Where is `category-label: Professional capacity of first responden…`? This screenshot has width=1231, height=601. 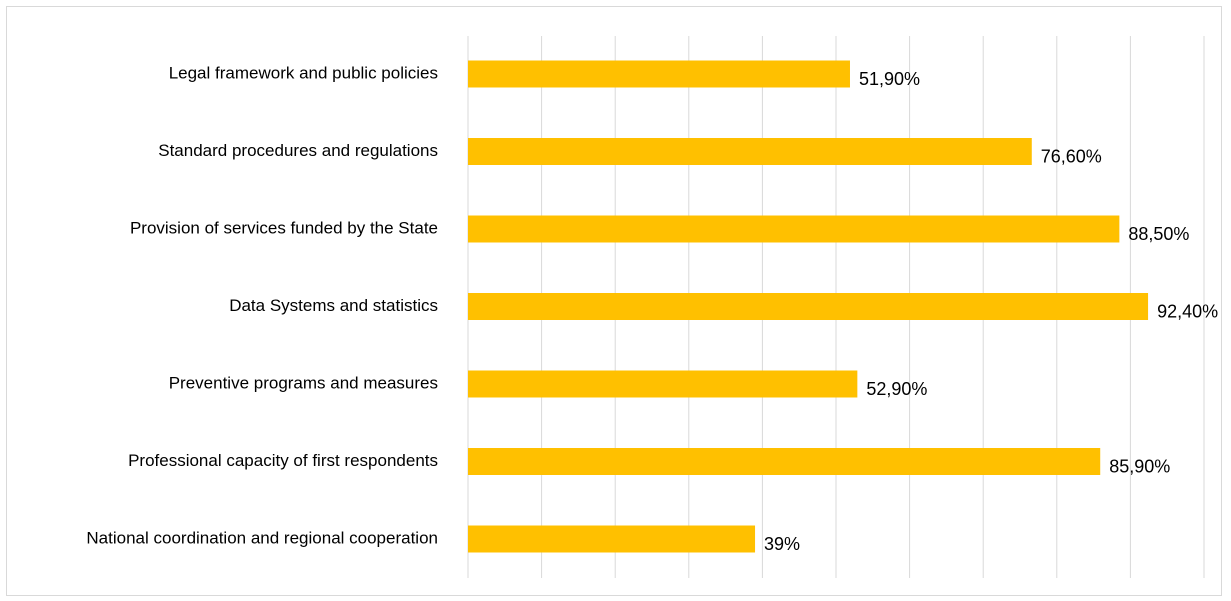
category-label: Professional capacity of first responden… is located at coordinates (283, 460).